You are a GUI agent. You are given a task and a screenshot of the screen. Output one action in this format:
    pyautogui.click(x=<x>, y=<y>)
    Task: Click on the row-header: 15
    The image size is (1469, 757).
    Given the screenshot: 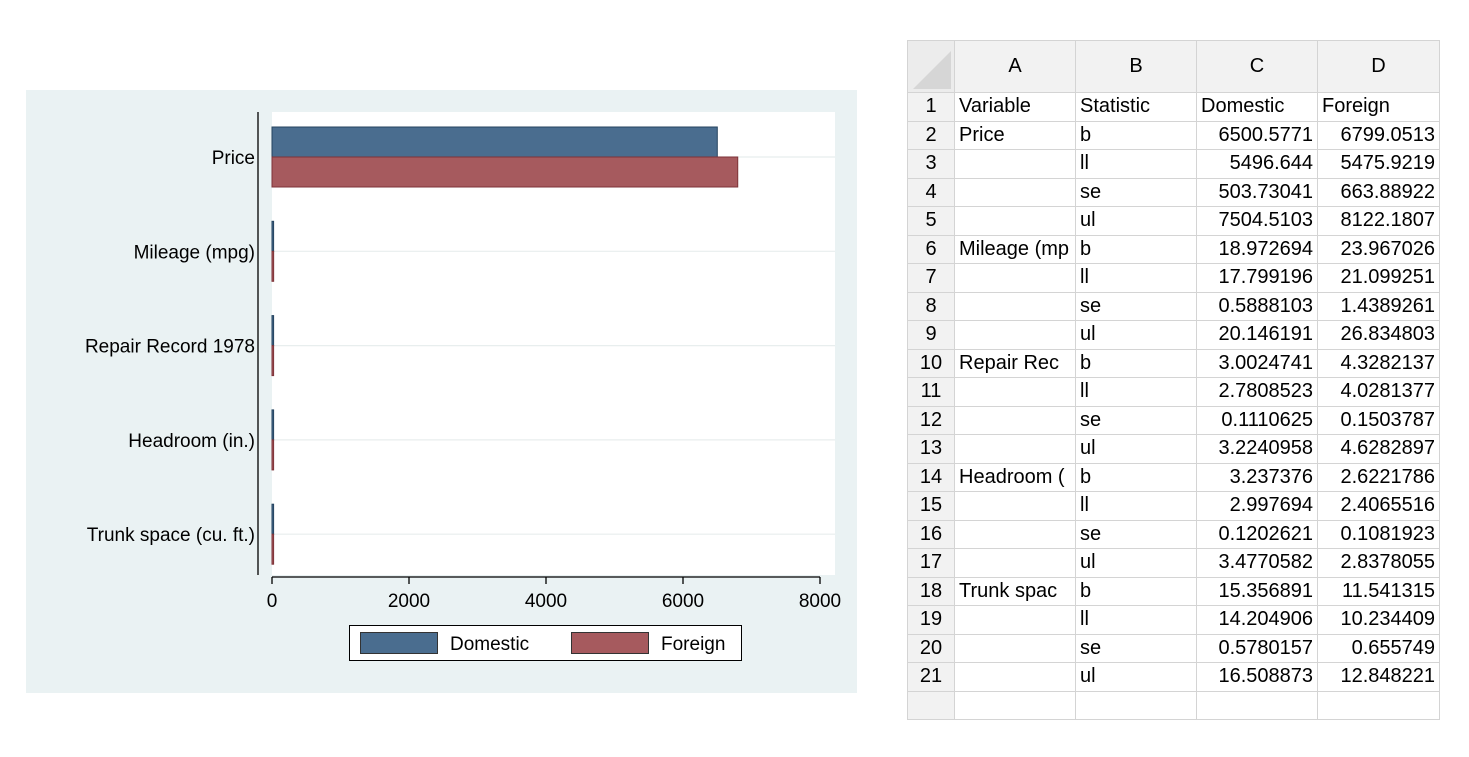 What is the action you would take?
    pyautogui.click(x=931, y=506)
    